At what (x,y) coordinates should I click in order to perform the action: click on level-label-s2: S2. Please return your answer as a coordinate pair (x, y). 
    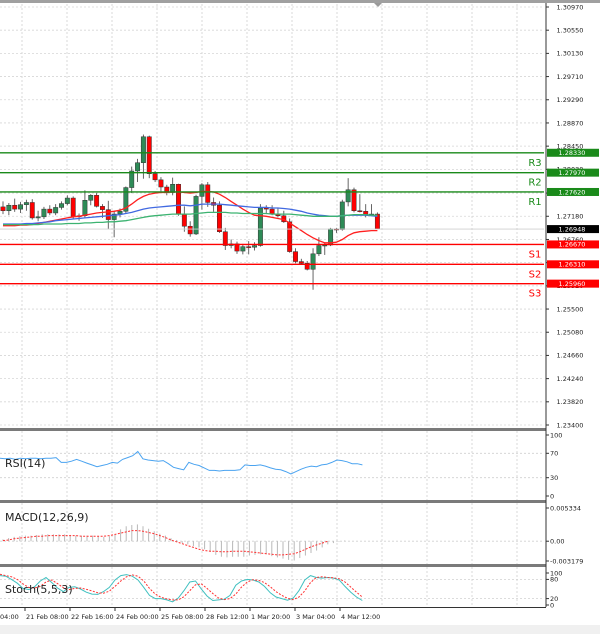
    Looking at the image, I should click on (535, 274).